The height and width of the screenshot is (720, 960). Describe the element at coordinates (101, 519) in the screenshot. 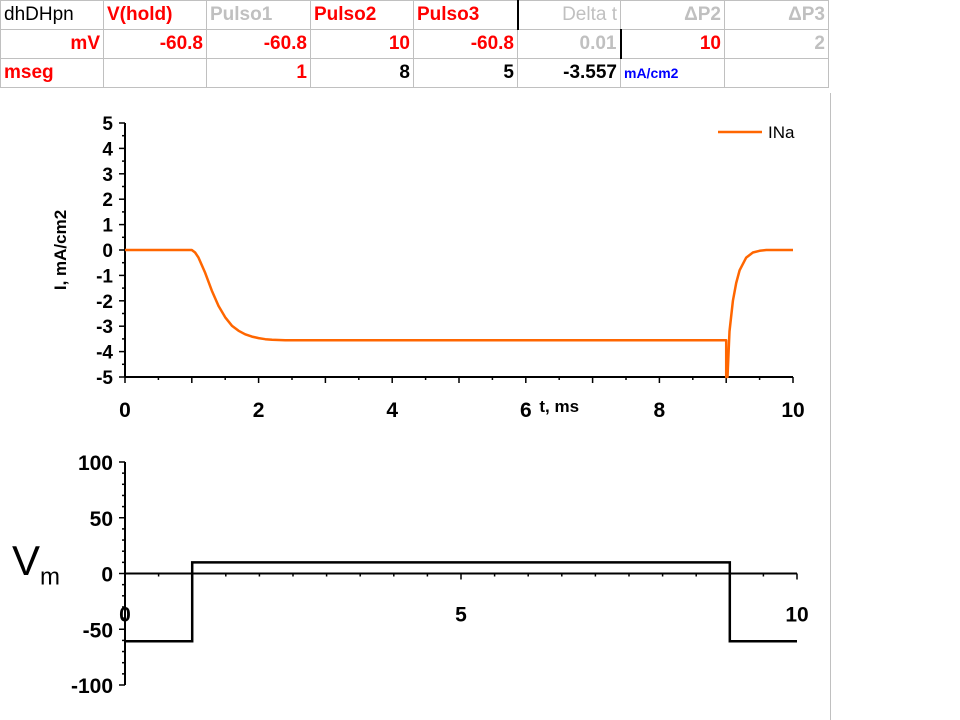

I see `y-tick-label: 50` at that location.